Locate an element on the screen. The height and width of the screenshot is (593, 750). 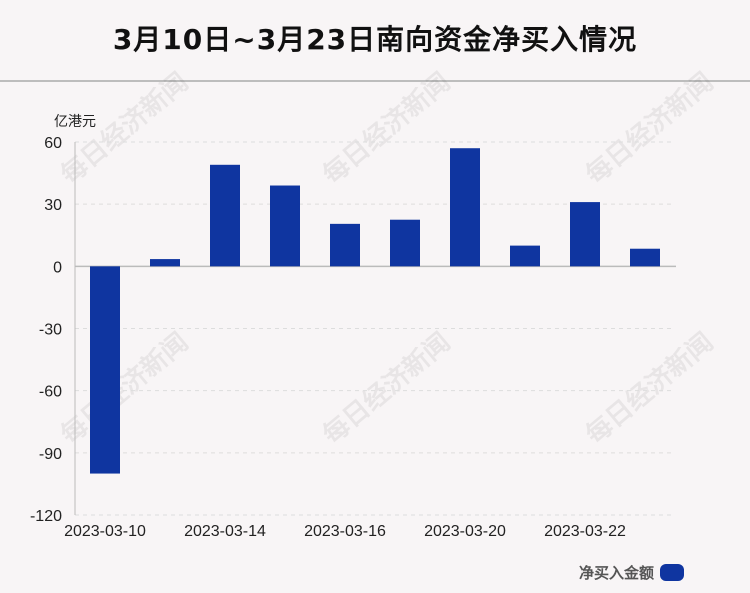
x-tick-label: 2023-03-16 is located at coordinates (345, 531).